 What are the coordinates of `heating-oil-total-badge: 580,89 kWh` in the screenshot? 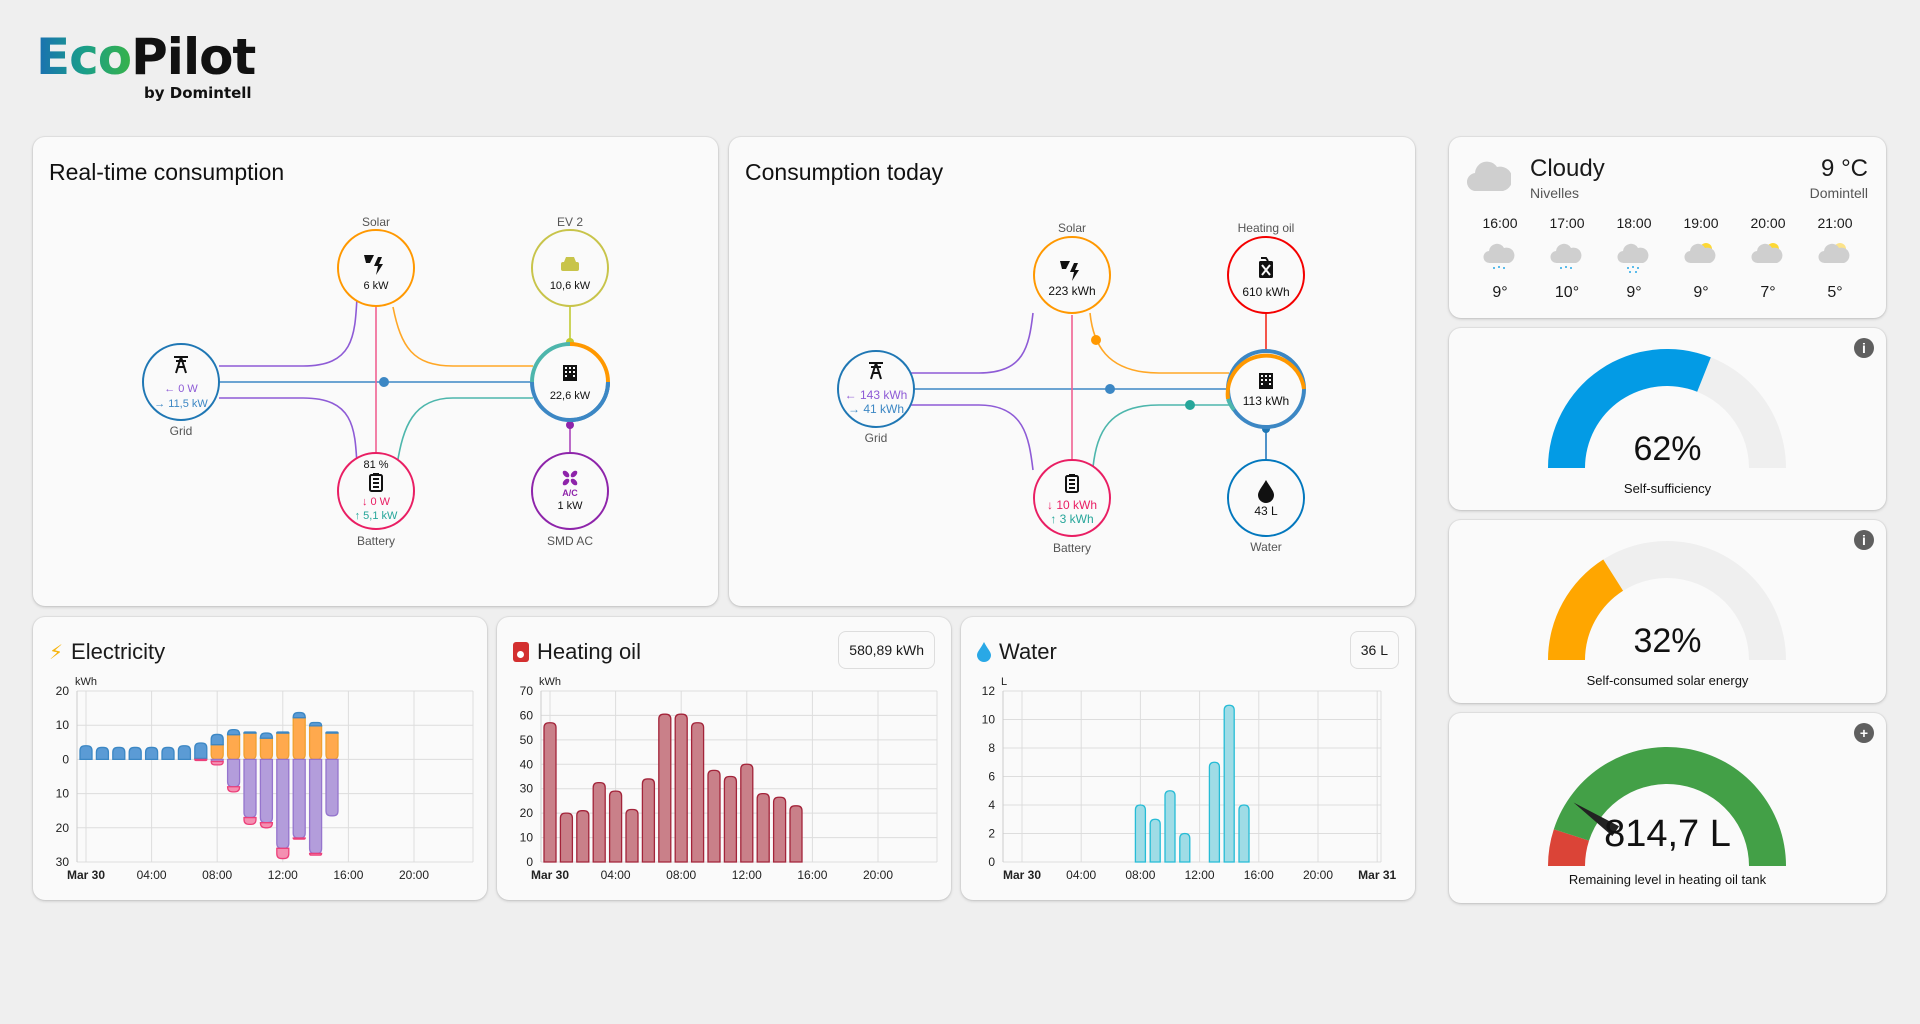 It's located at (886, 650).